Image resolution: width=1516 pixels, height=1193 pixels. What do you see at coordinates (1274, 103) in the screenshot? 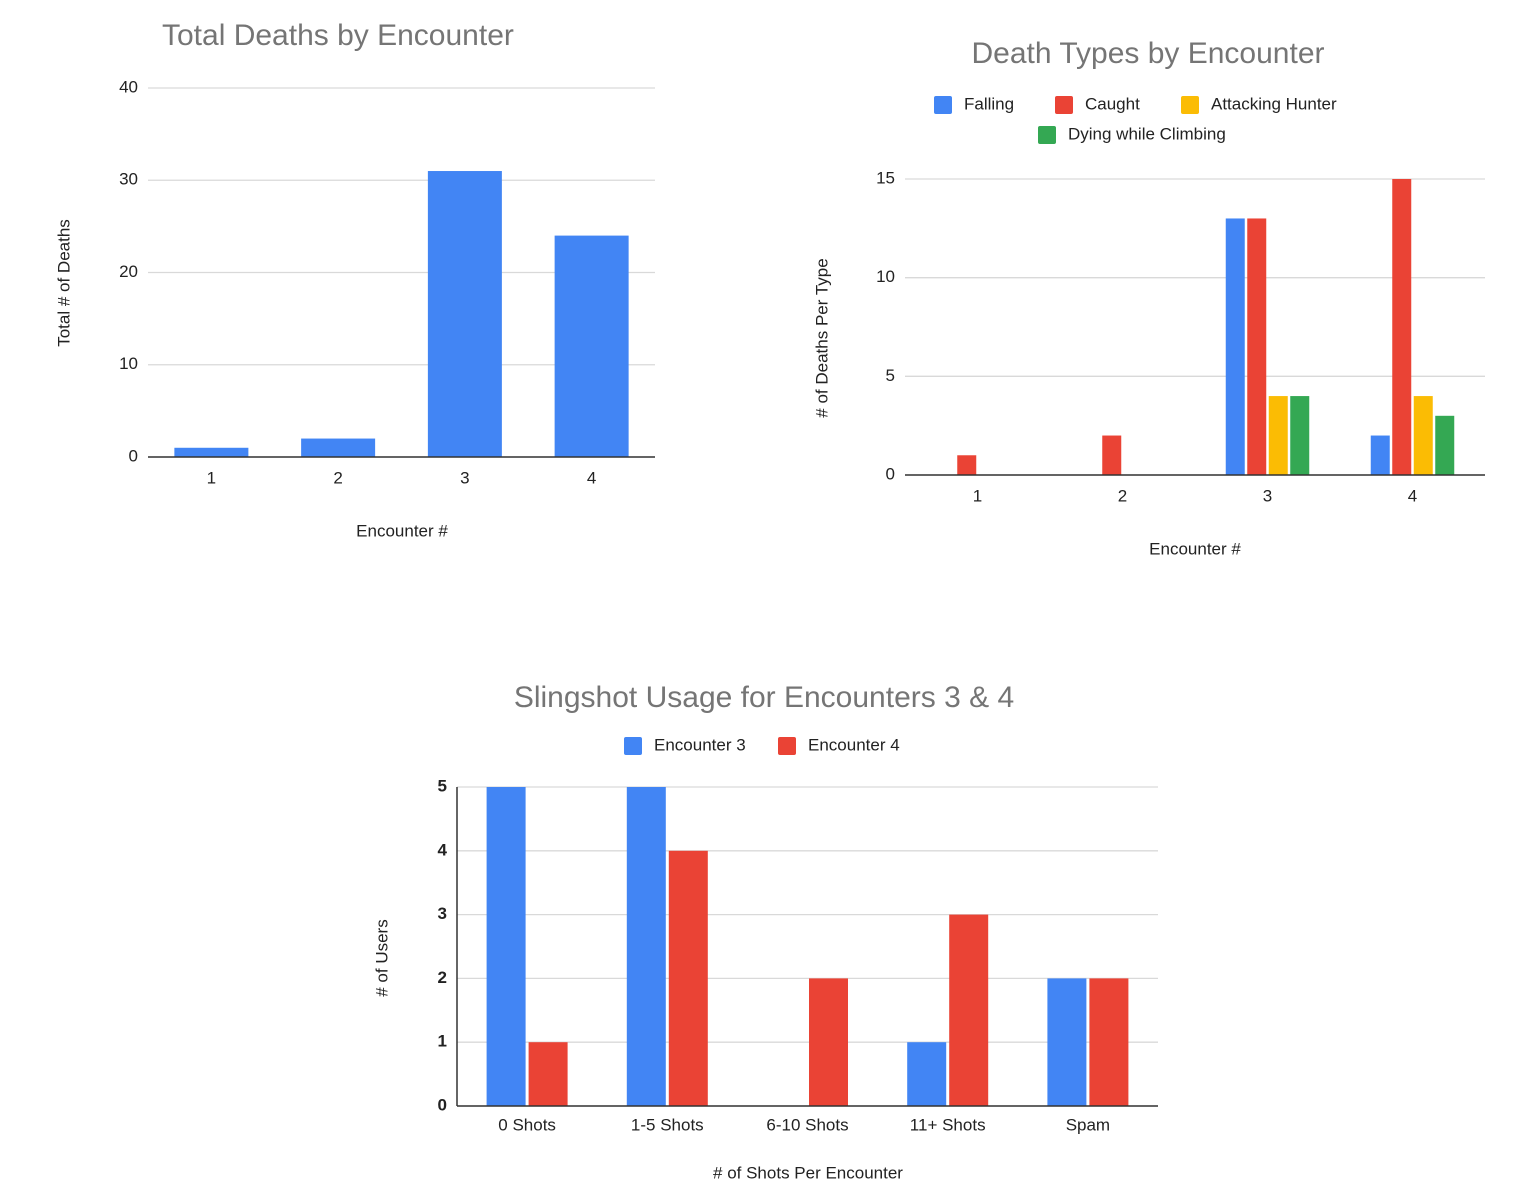
I see `legend-label: Attacking Hunter` at bounding box center [1274, 103].